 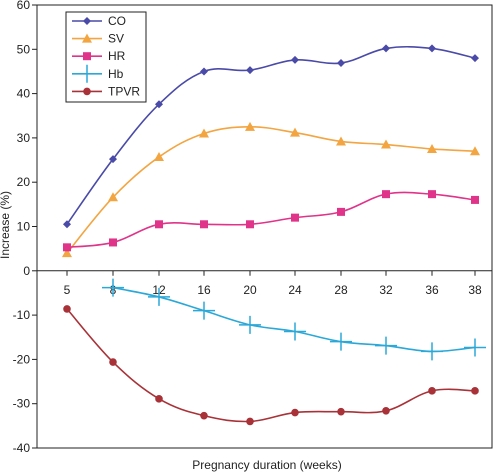 What do you see at coordinates (22, 404) in the screenshot?
I see `y-tick-label: -30` at bounding box center [22, 404].